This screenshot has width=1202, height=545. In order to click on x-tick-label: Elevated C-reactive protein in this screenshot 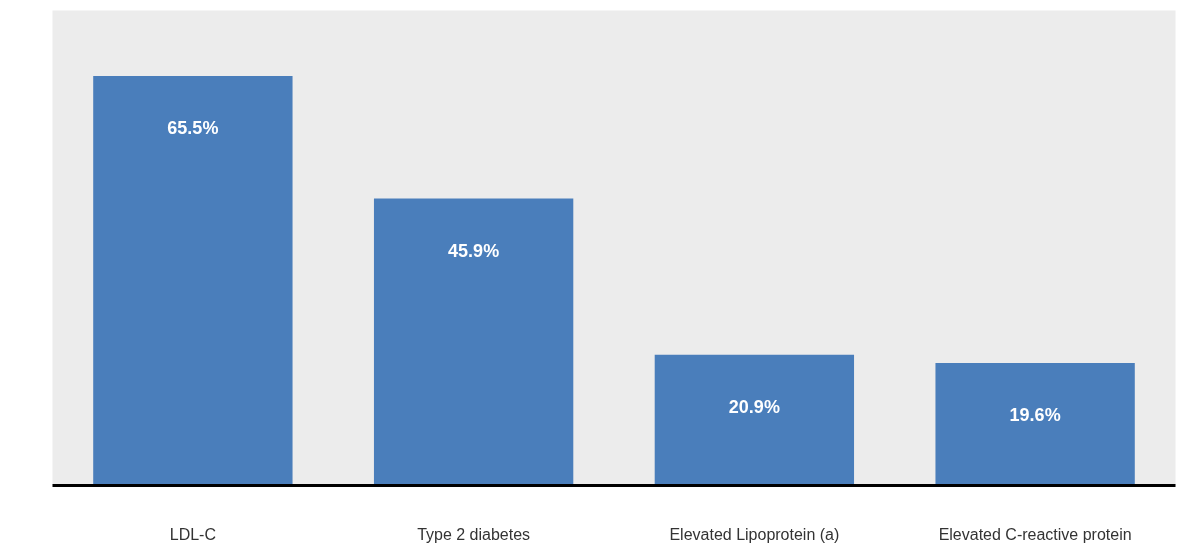, I will do `click(1035, 534)`.